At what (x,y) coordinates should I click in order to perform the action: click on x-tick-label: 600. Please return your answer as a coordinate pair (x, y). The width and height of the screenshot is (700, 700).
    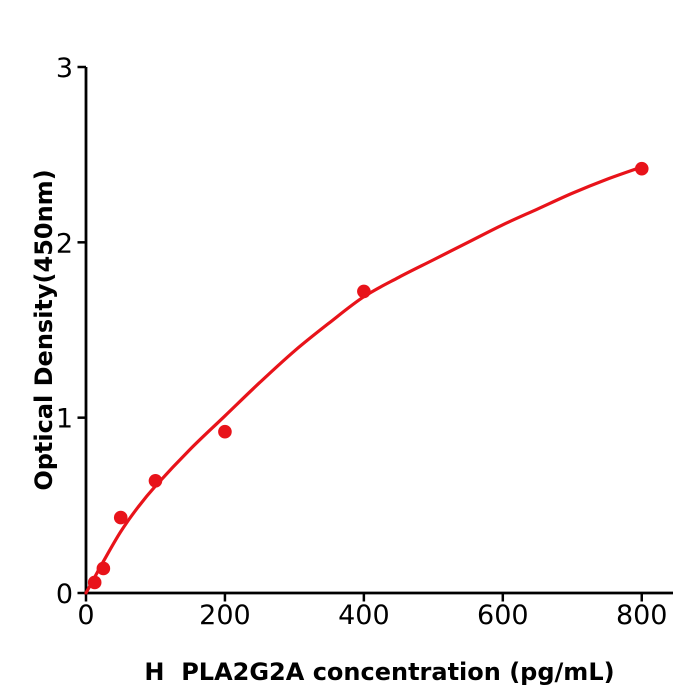
    Looking at the image, I should click on (503, 615).